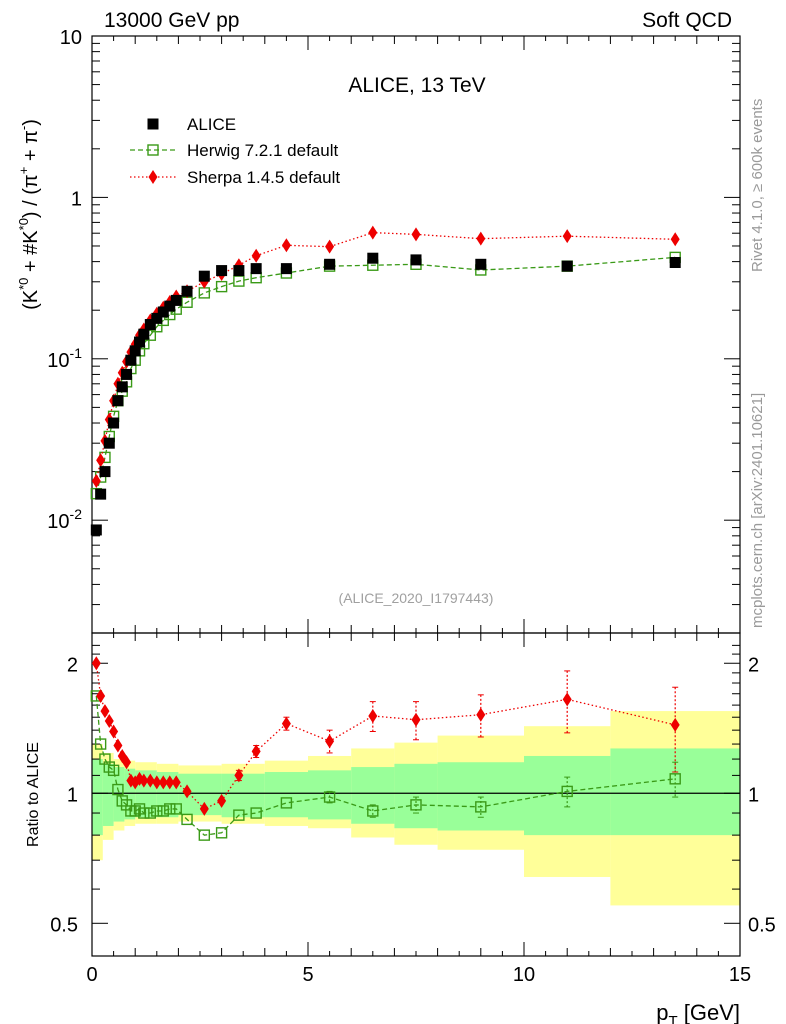 This screenshot has height=1024, width=786. I want to click on legend-marker-alice, so click(153, 124).